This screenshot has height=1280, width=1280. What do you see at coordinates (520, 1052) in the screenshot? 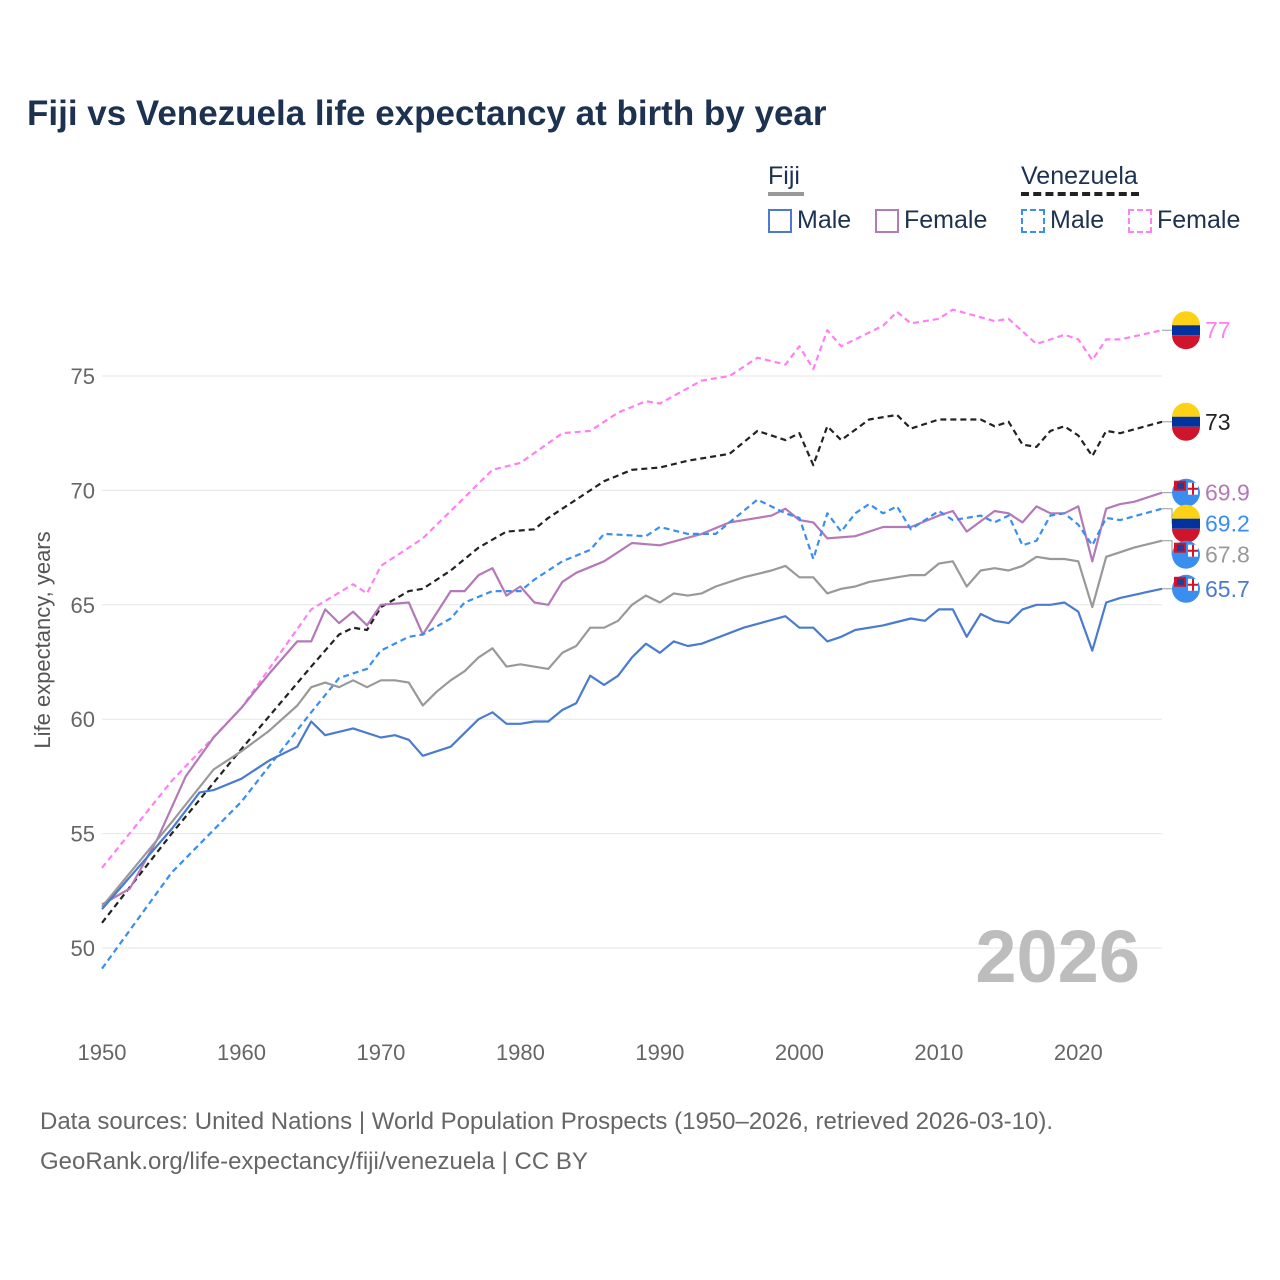
I see `x-tick-label: 1980` at bounding box center [520, 1052].